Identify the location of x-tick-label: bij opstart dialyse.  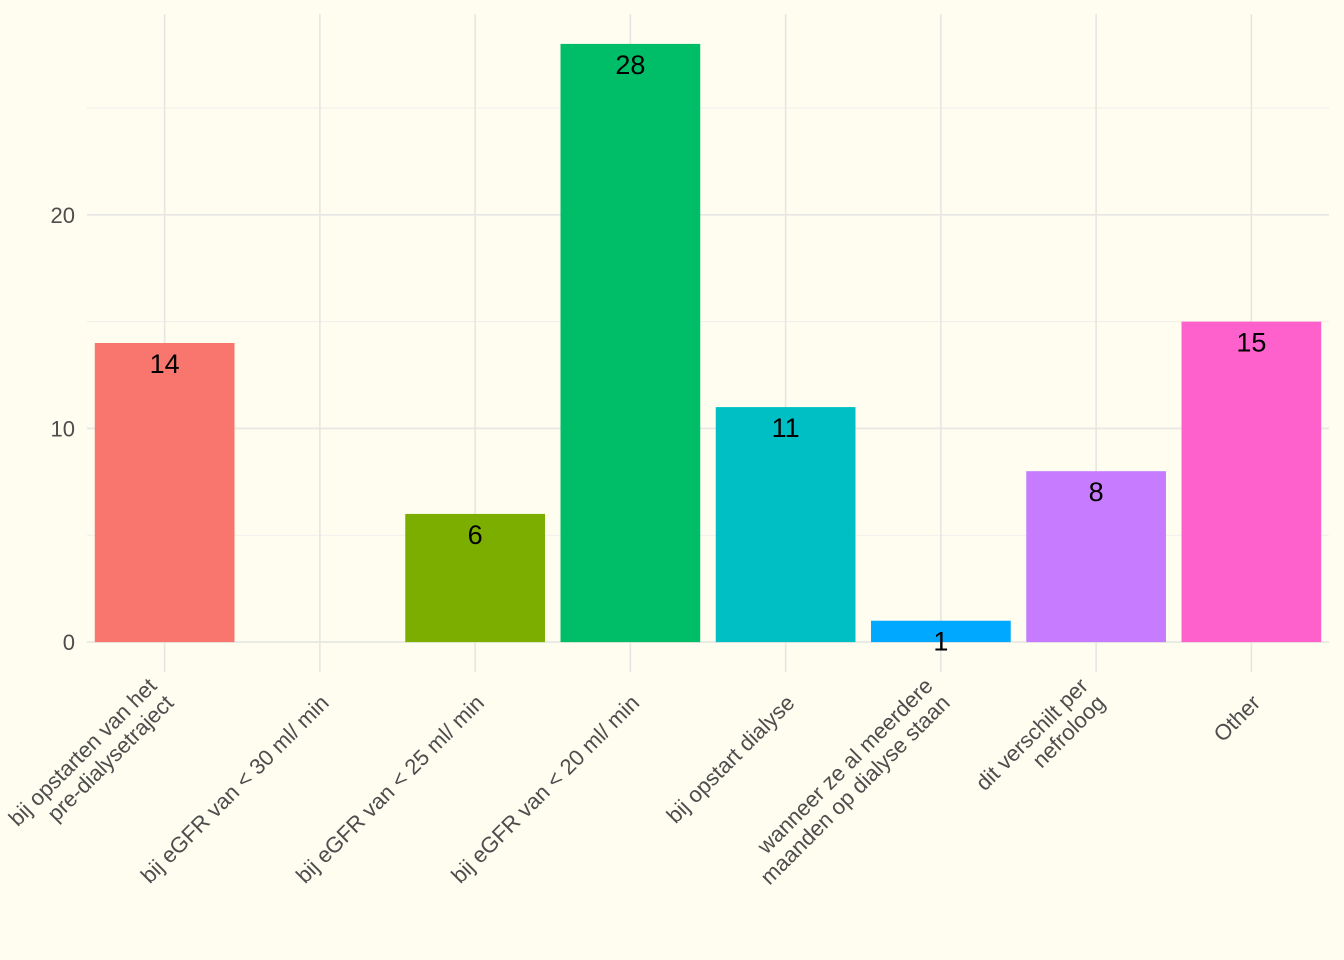
(731, 759).